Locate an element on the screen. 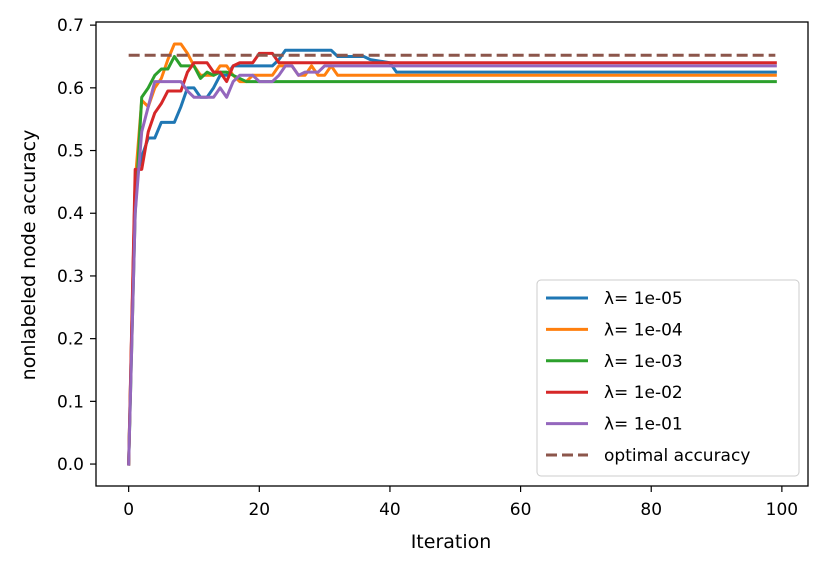 Image resolution: width=831 pixels, height=568 pixels. y-tick-label: 0.2 is located at coordinates (70, 340).